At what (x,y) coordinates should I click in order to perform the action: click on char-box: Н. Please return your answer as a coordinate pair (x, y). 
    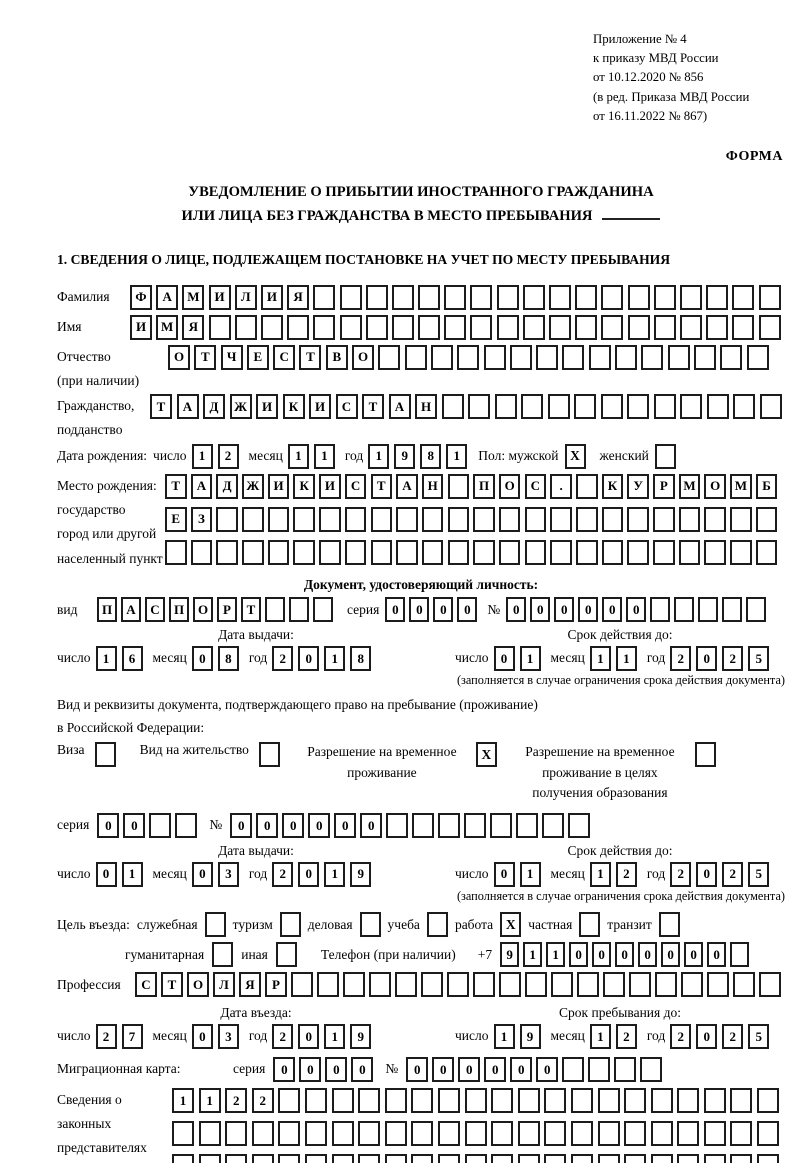
    Looking at the image, I should click on (432, 486).